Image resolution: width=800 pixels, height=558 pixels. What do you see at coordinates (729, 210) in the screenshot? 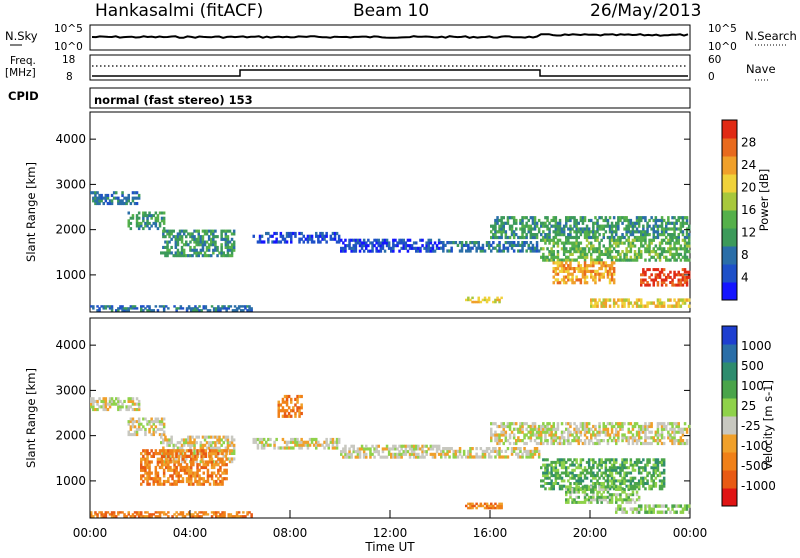
I see `colorbar-frame` at bounding box center [729, 210].